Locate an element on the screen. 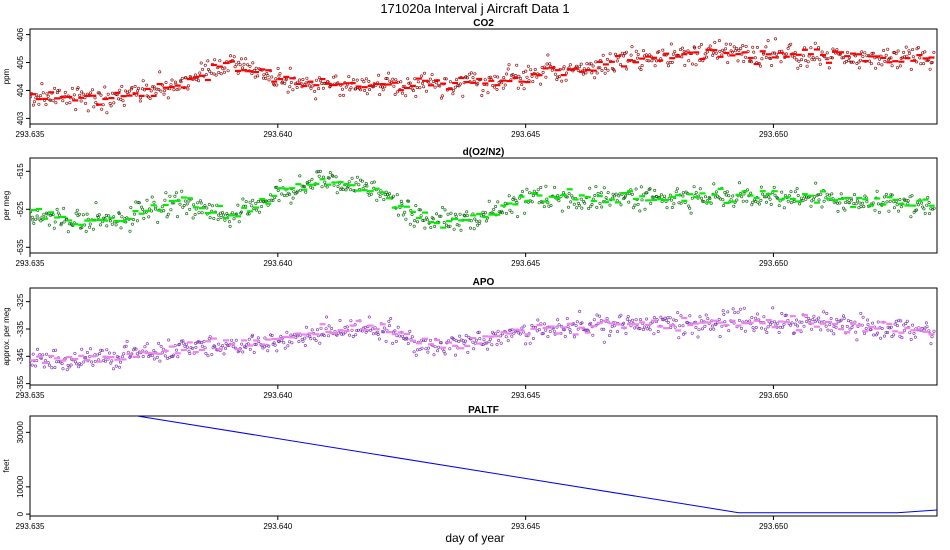 The image size is (950, 550). y-tick-label: 403 is located at coordinates (20, 118).